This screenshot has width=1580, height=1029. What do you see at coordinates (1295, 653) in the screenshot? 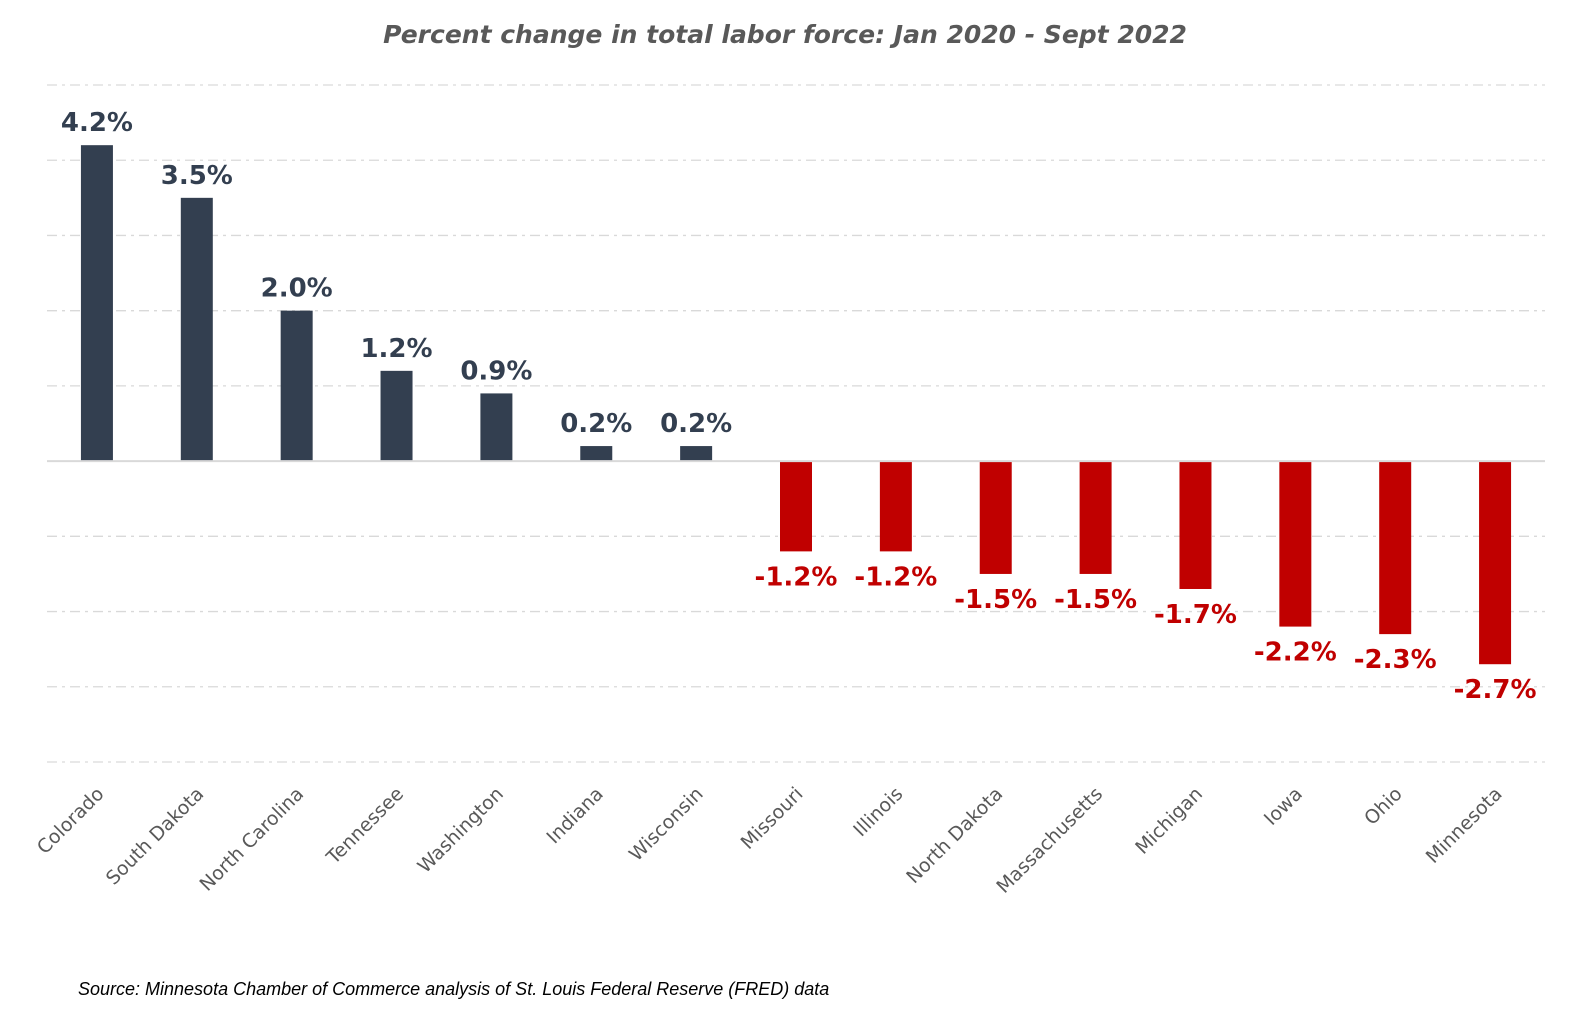
I see `data-label: -2.2%` at bounding box center [1295, 653].